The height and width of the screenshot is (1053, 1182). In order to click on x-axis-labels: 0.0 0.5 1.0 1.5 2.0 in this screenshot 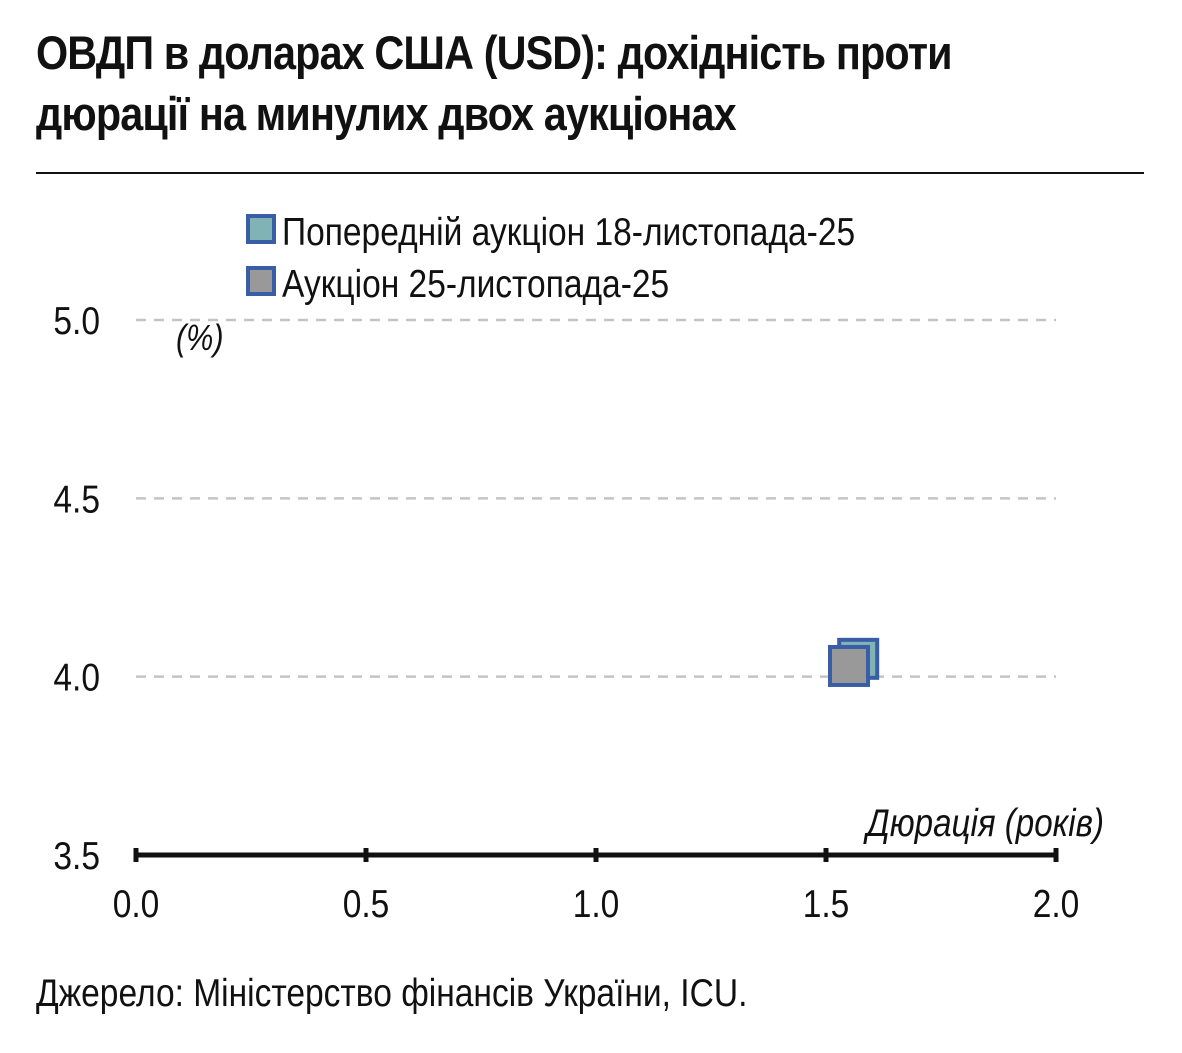, I will do `click(596, 904)`.